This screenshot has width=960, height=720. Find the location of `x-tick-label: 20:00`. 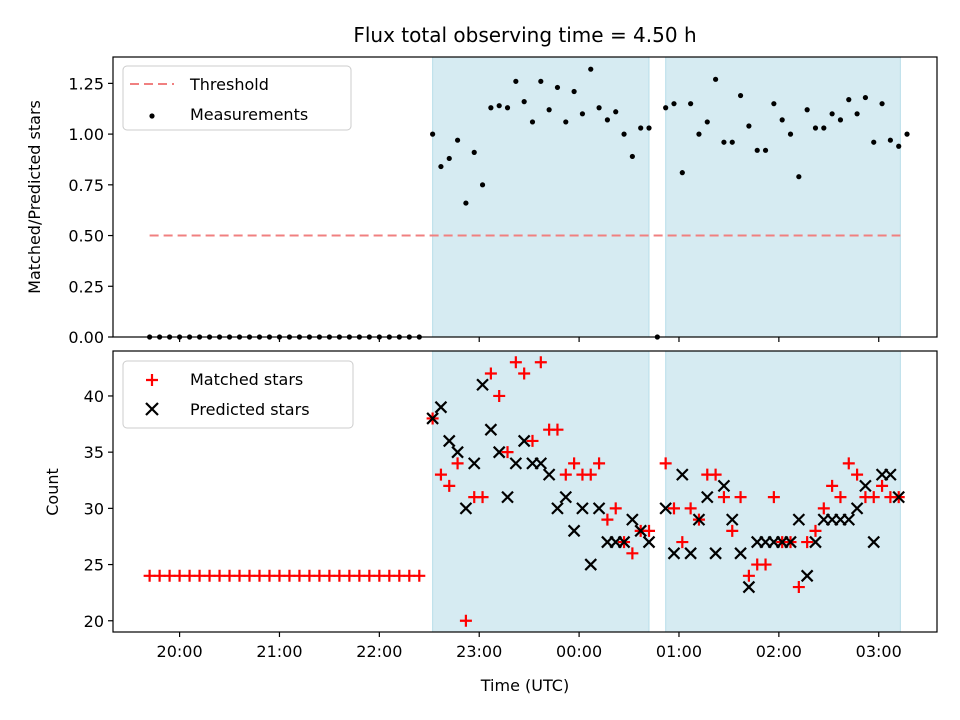

x-tick-label: 20:00 is located at coordinates (180, 651).